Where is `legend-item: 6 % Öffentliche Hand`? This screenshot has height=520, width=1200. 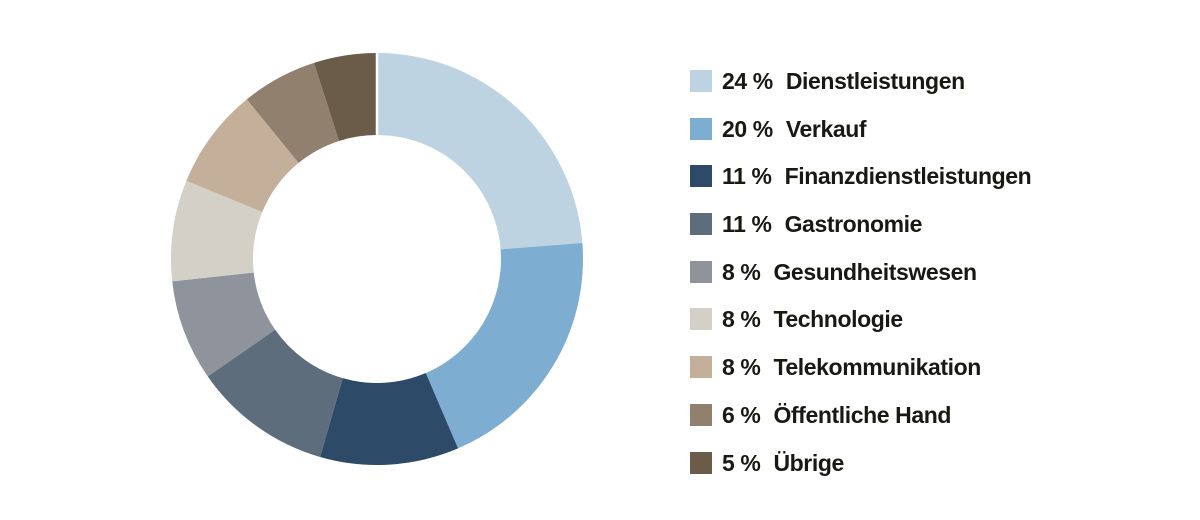
legend-item: 6 % Öffentliche Hand is located at coordinates (860, 414).